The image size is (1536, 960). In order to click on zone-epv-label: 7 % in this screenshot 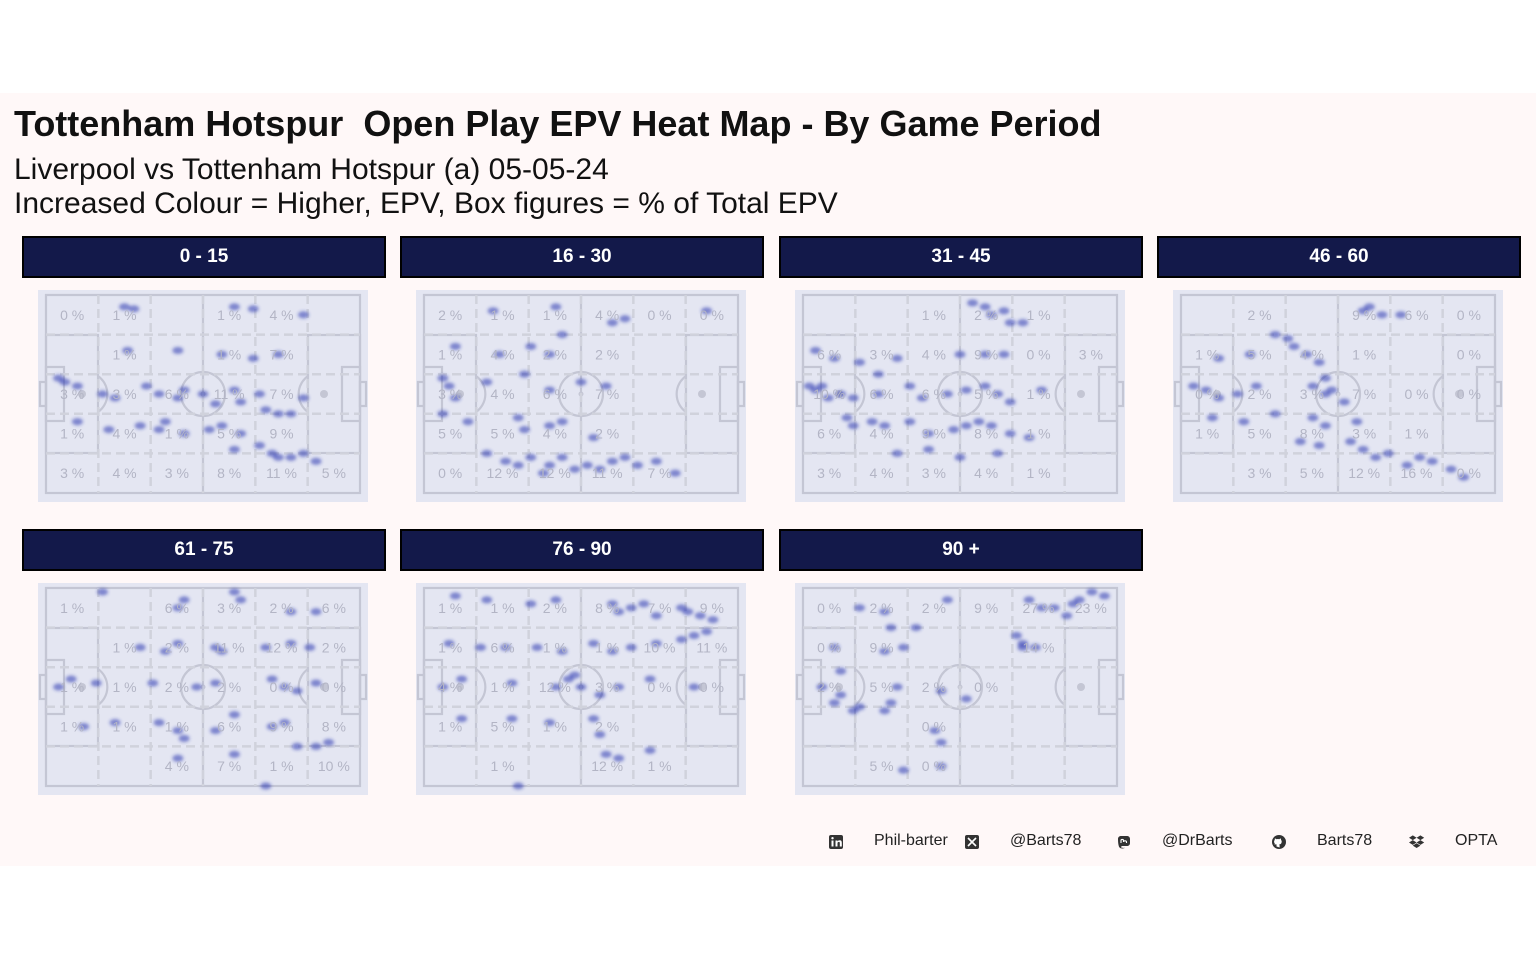, I will do `click(281, 354)`.